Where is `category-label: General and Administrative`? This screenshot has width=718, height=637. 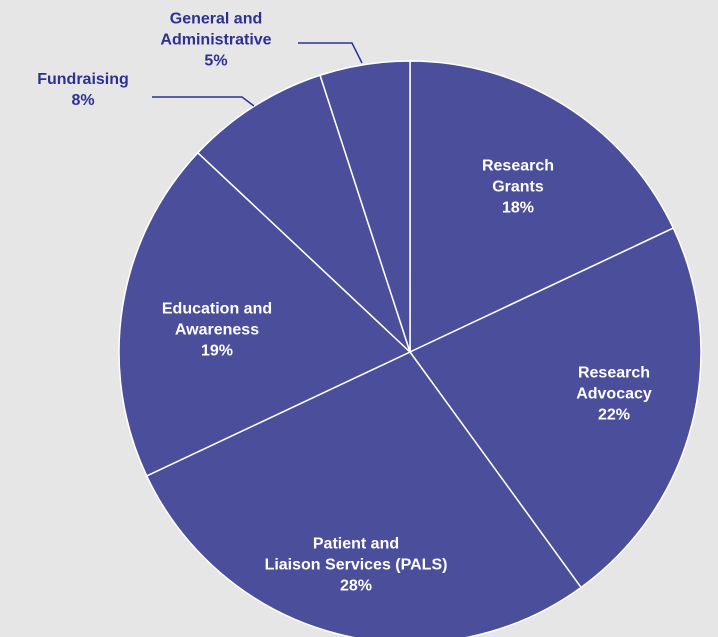 category-label: General and Administrative is located at coordinates (216, 29).